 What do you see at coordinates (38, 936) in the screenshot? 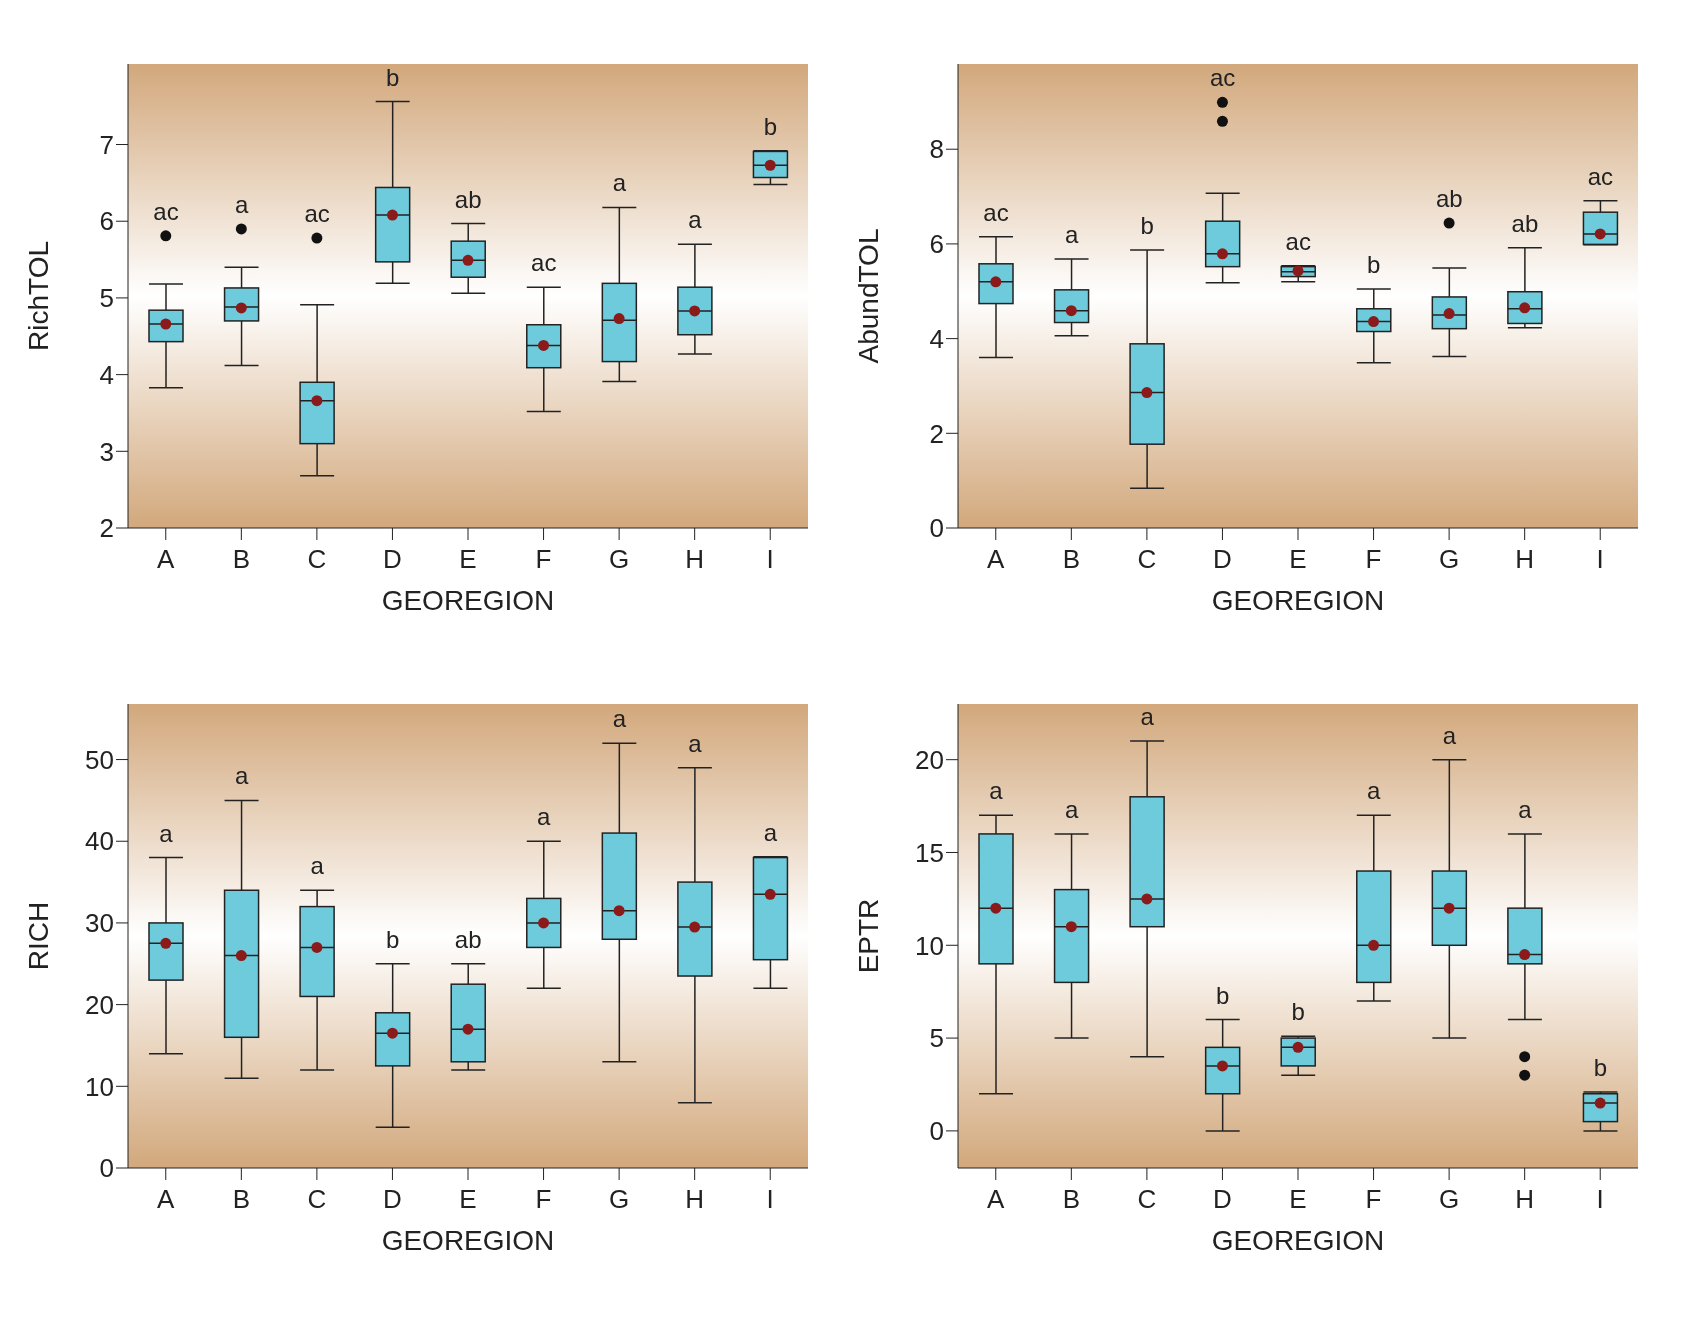
I see `y-axis-title: RICH` at bounding box center [38, 936].